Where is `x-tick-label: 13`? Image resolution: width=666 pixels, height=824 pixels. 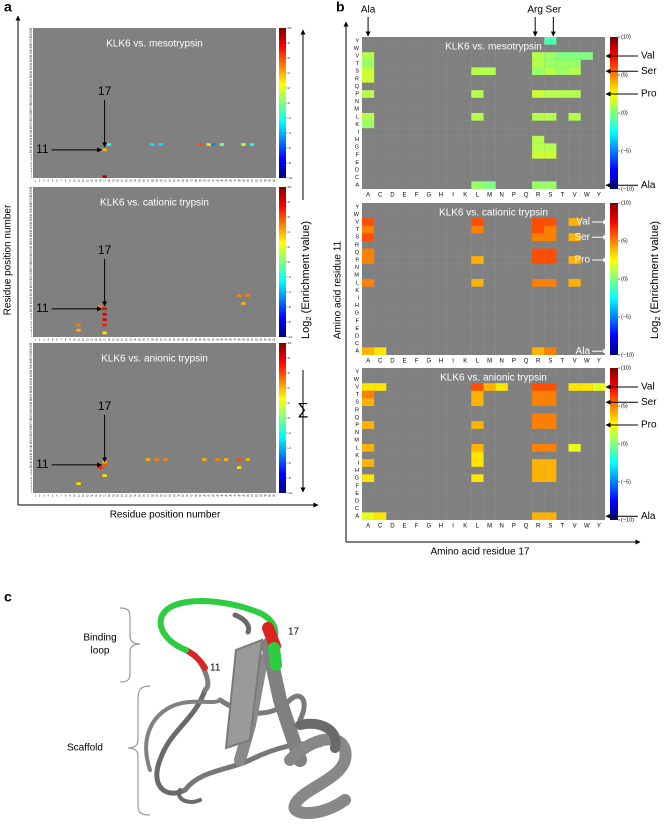 x-tick-label: 13 is located at coordinates (87, 496).